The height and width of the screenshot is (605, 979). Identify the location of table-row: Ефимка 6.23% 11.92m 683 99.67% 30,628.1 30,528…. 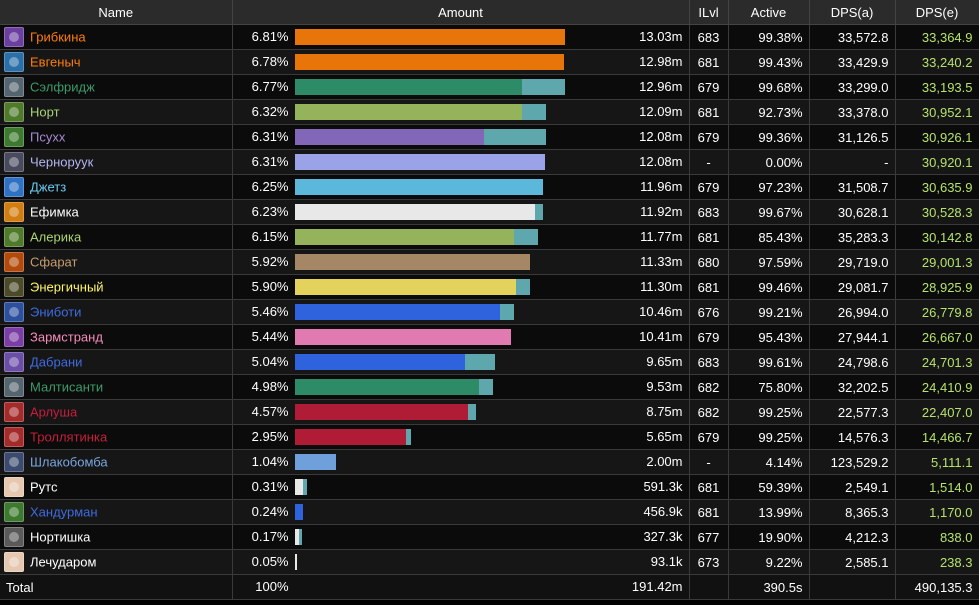
(489, 212).